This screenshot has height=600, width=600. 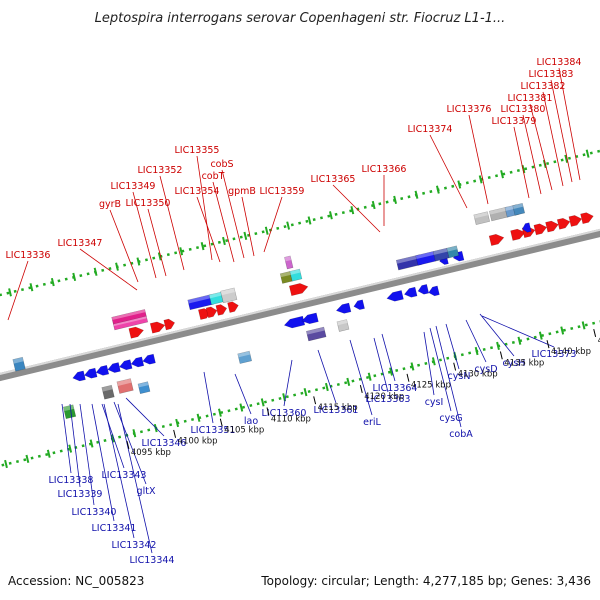 What do you see at coordinates (258, 404) in the screenshot?
I see `track-dot` at bounding box center [258, 404].